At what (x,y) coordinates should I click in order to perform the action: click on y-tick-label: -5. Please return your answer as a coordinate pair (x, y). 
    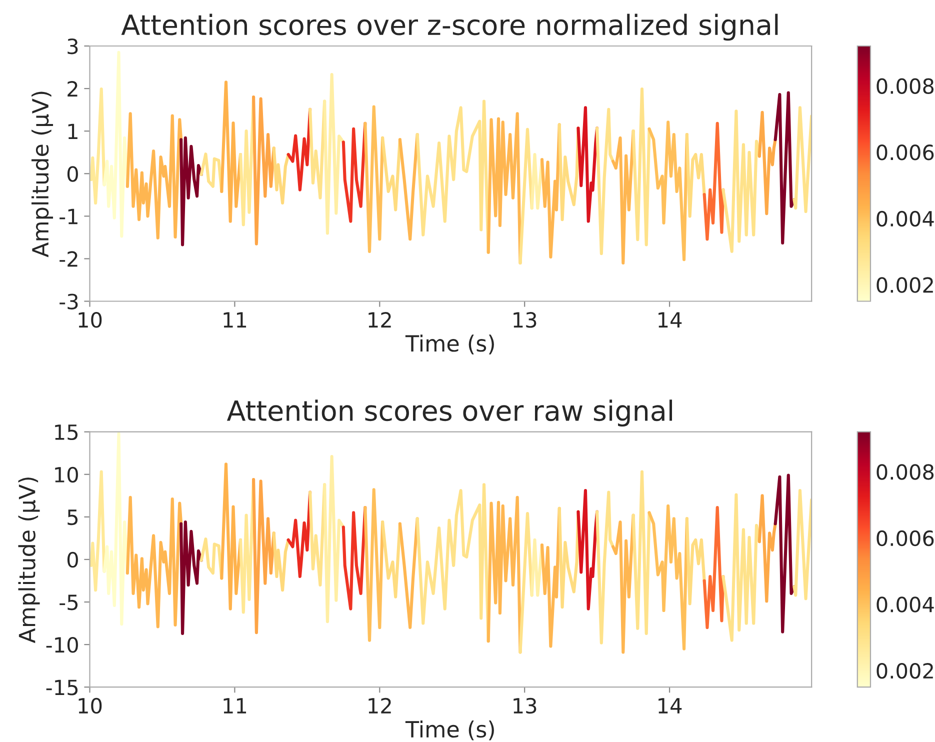
    Looking at the image, I should click on (69, 602).